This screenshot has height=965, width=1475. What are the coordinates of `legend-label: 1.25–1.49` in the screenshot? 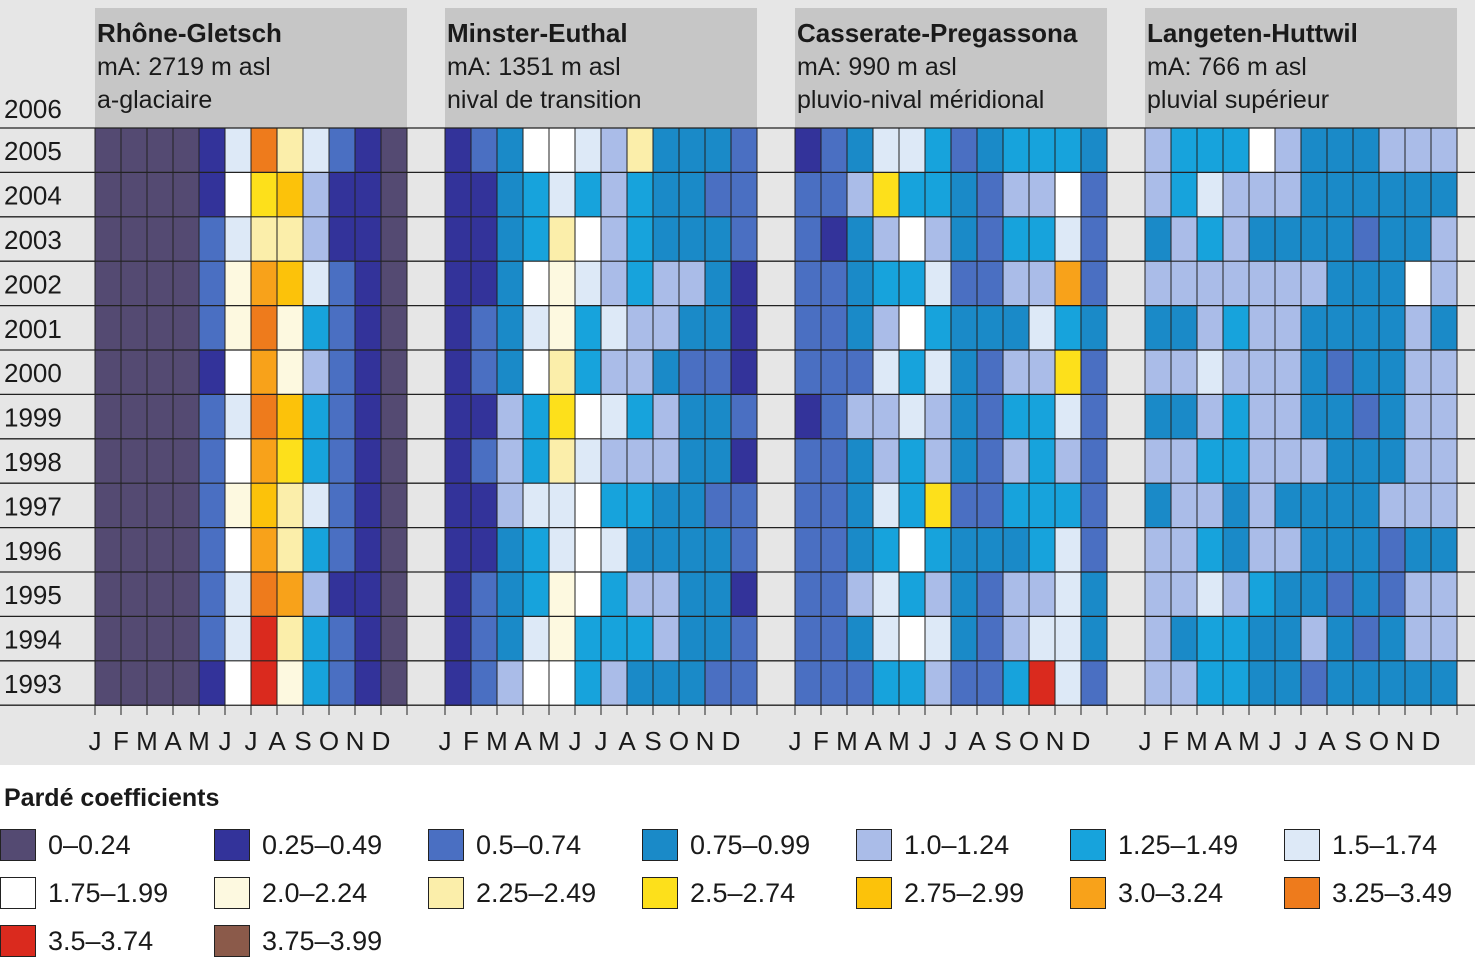 It's located at (1178, 844).